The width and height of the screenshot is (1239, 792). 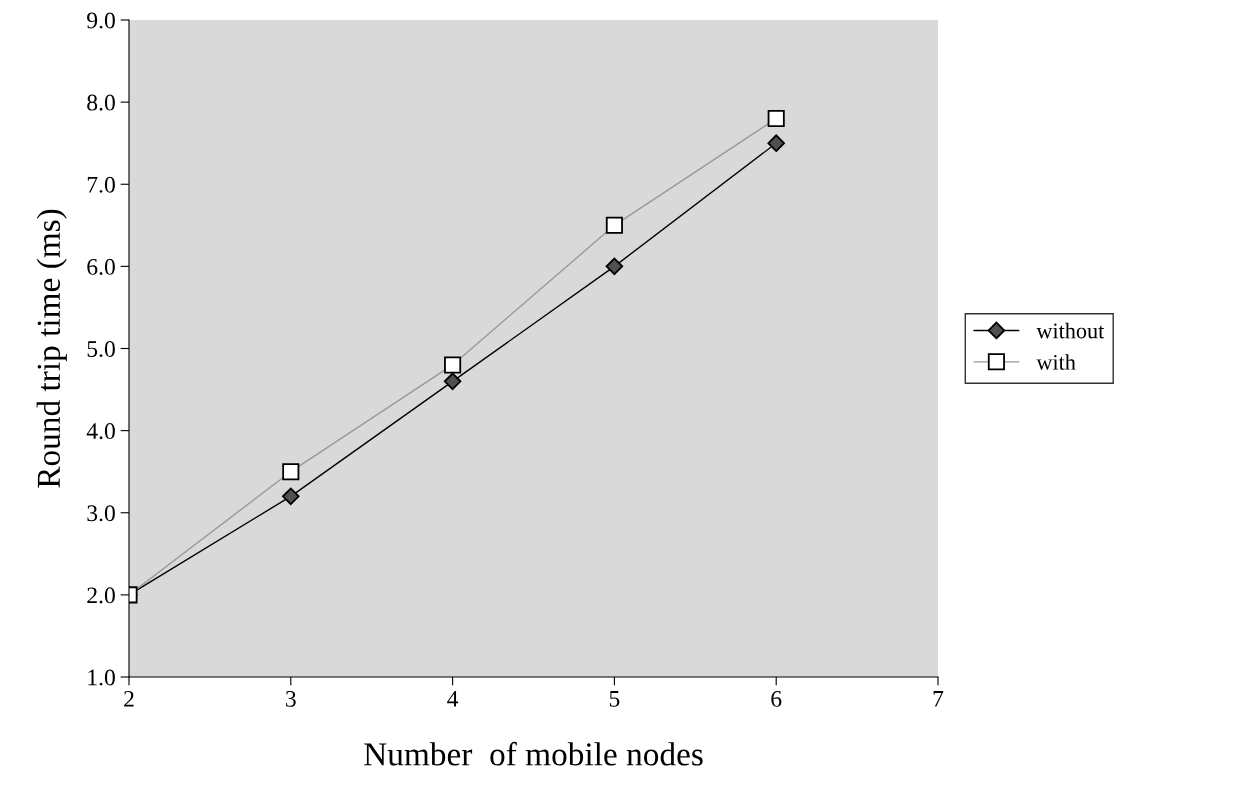 What do you see at coordinates (51, 348) in the screenshot?
I see `y-axis-title: Round trip time (ms)` at bounding box center [51, 348].